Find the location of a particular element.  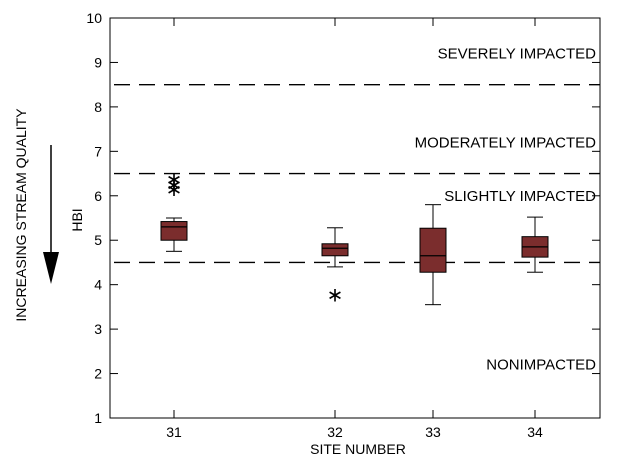

zone-label: SLIGHTLY IMPACTED is located at coordinates (520, 196).